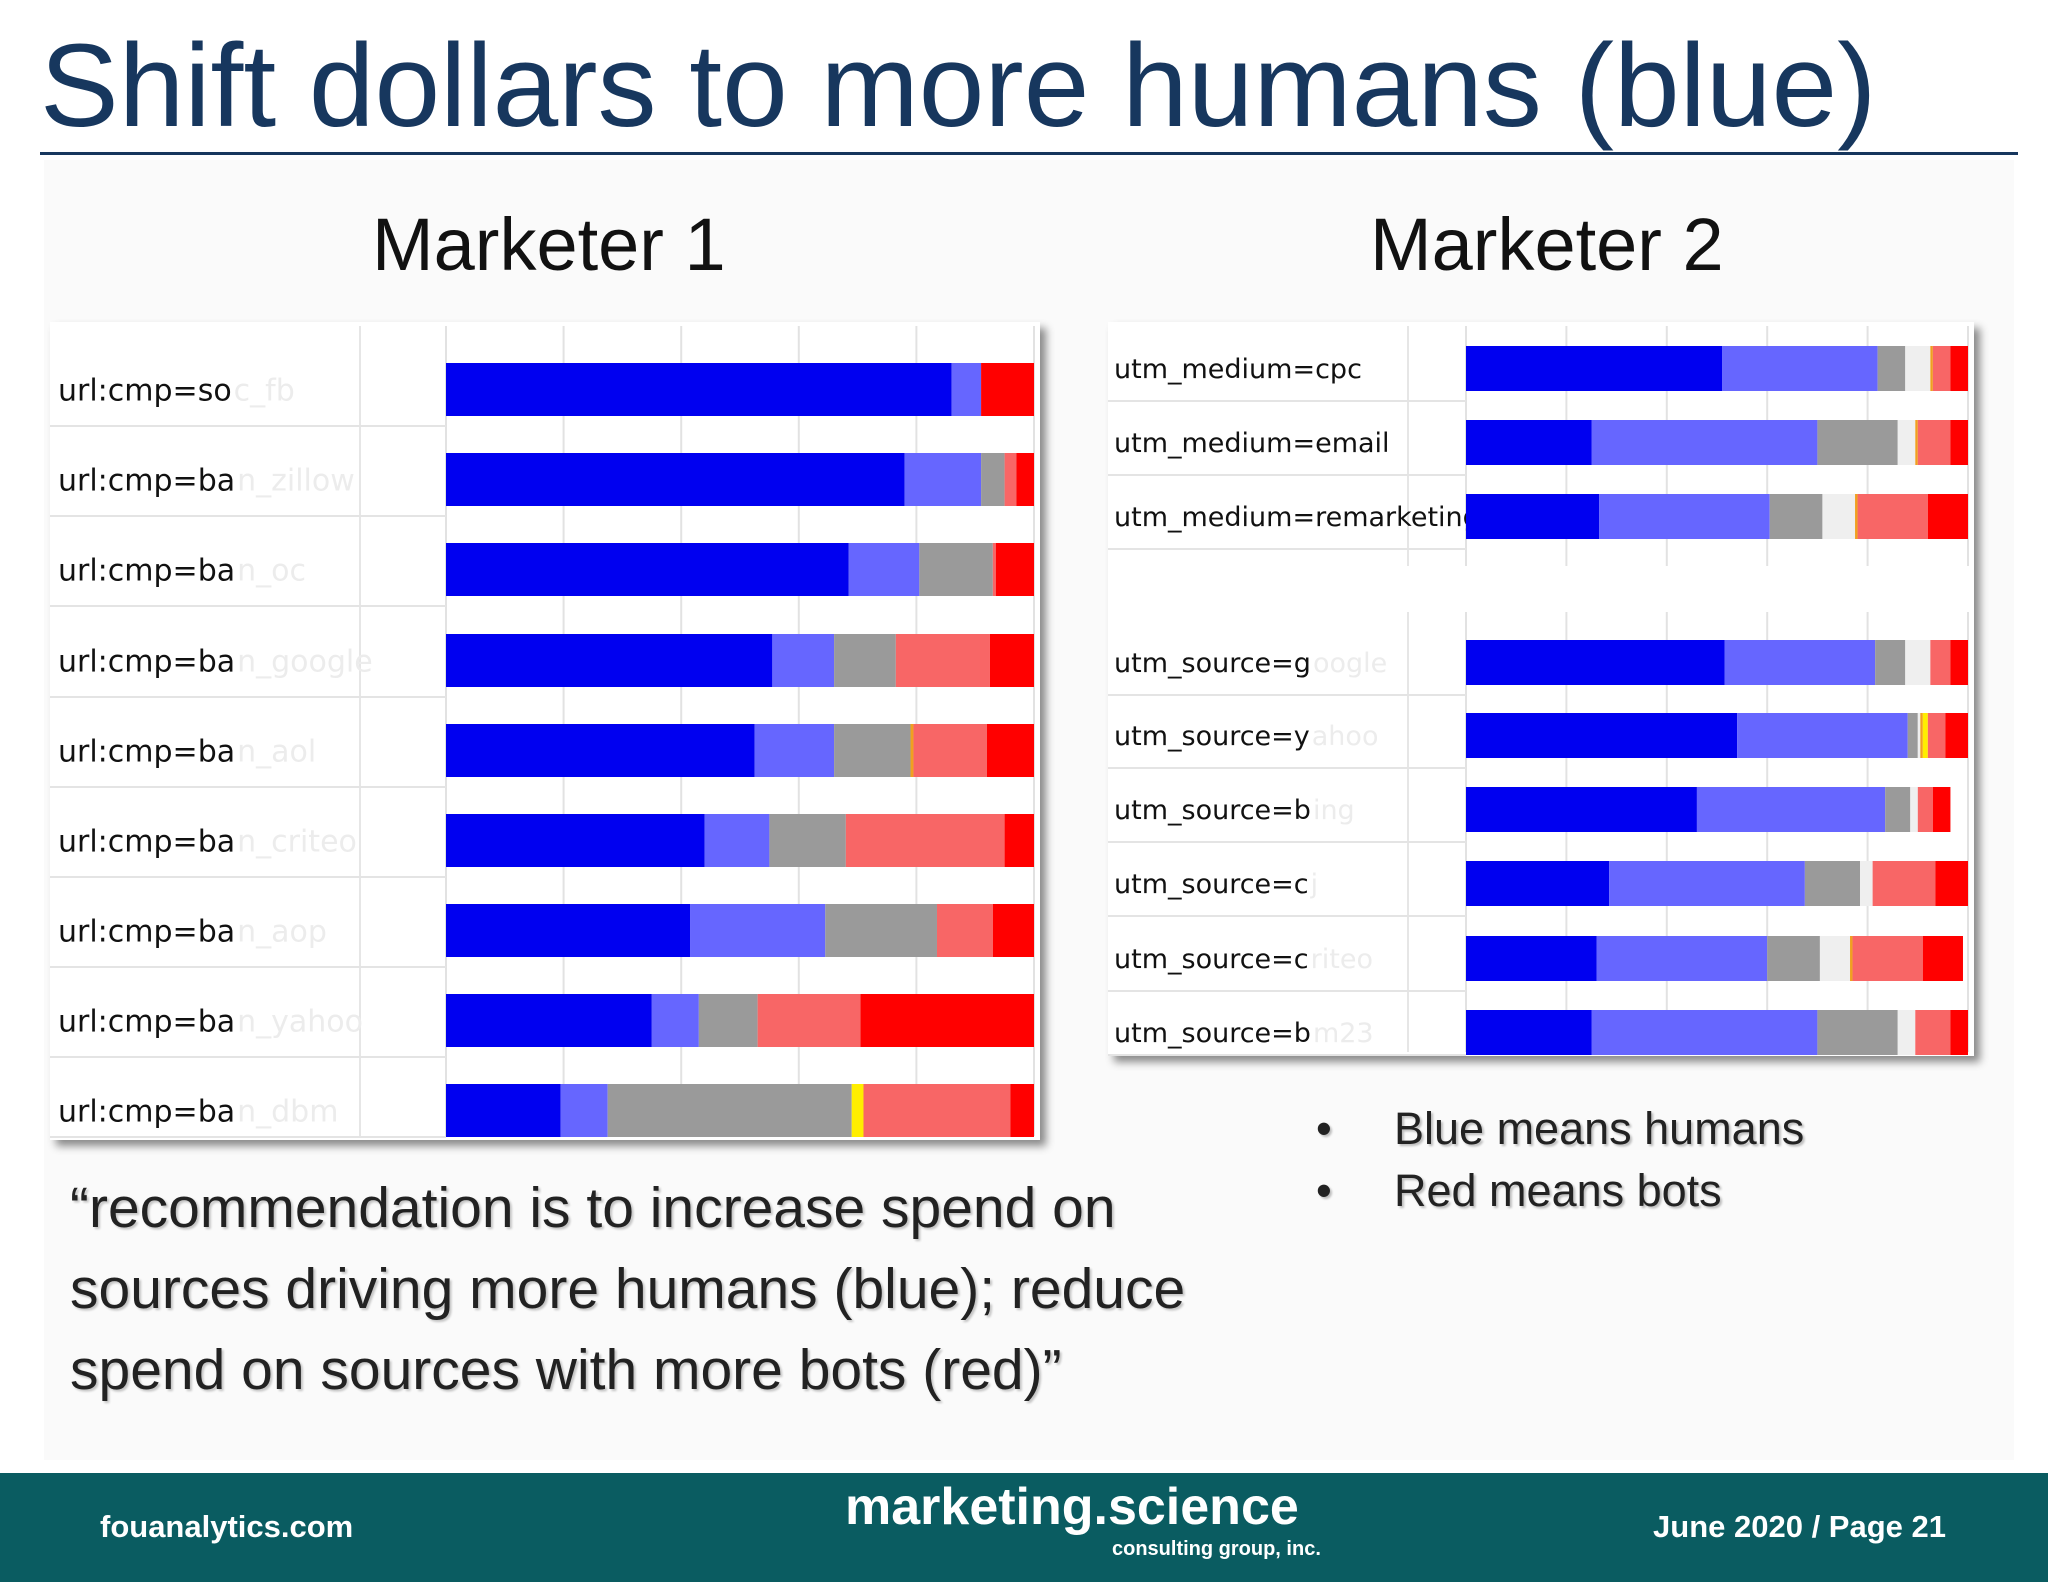 The height and width of the screenshot is (1582, 2048). I want to click on title-divider, so click(1029, 153).